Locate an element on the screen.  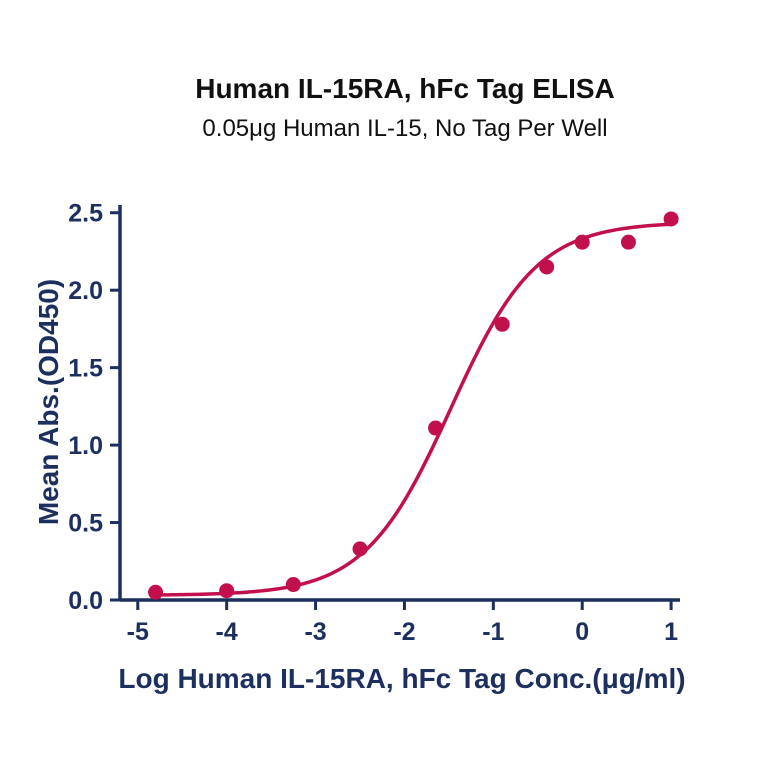
y-tick-label: 1.0 is located at coordinates (85, 446).